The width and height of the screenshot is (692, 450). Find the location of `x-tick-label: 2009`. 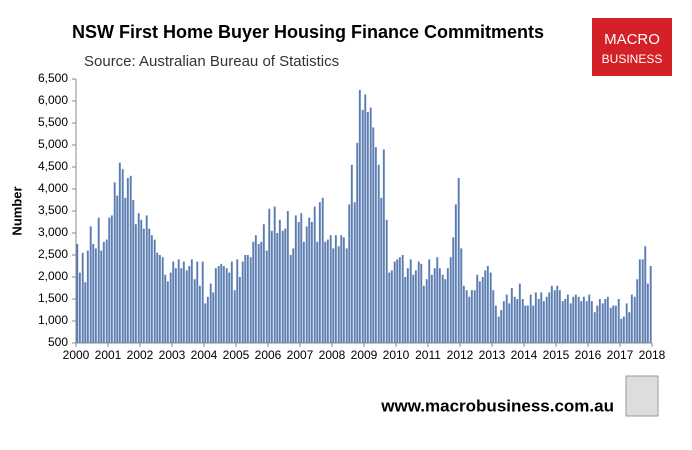

x-tick-label: 2009 is located at coordinates (364, 355).